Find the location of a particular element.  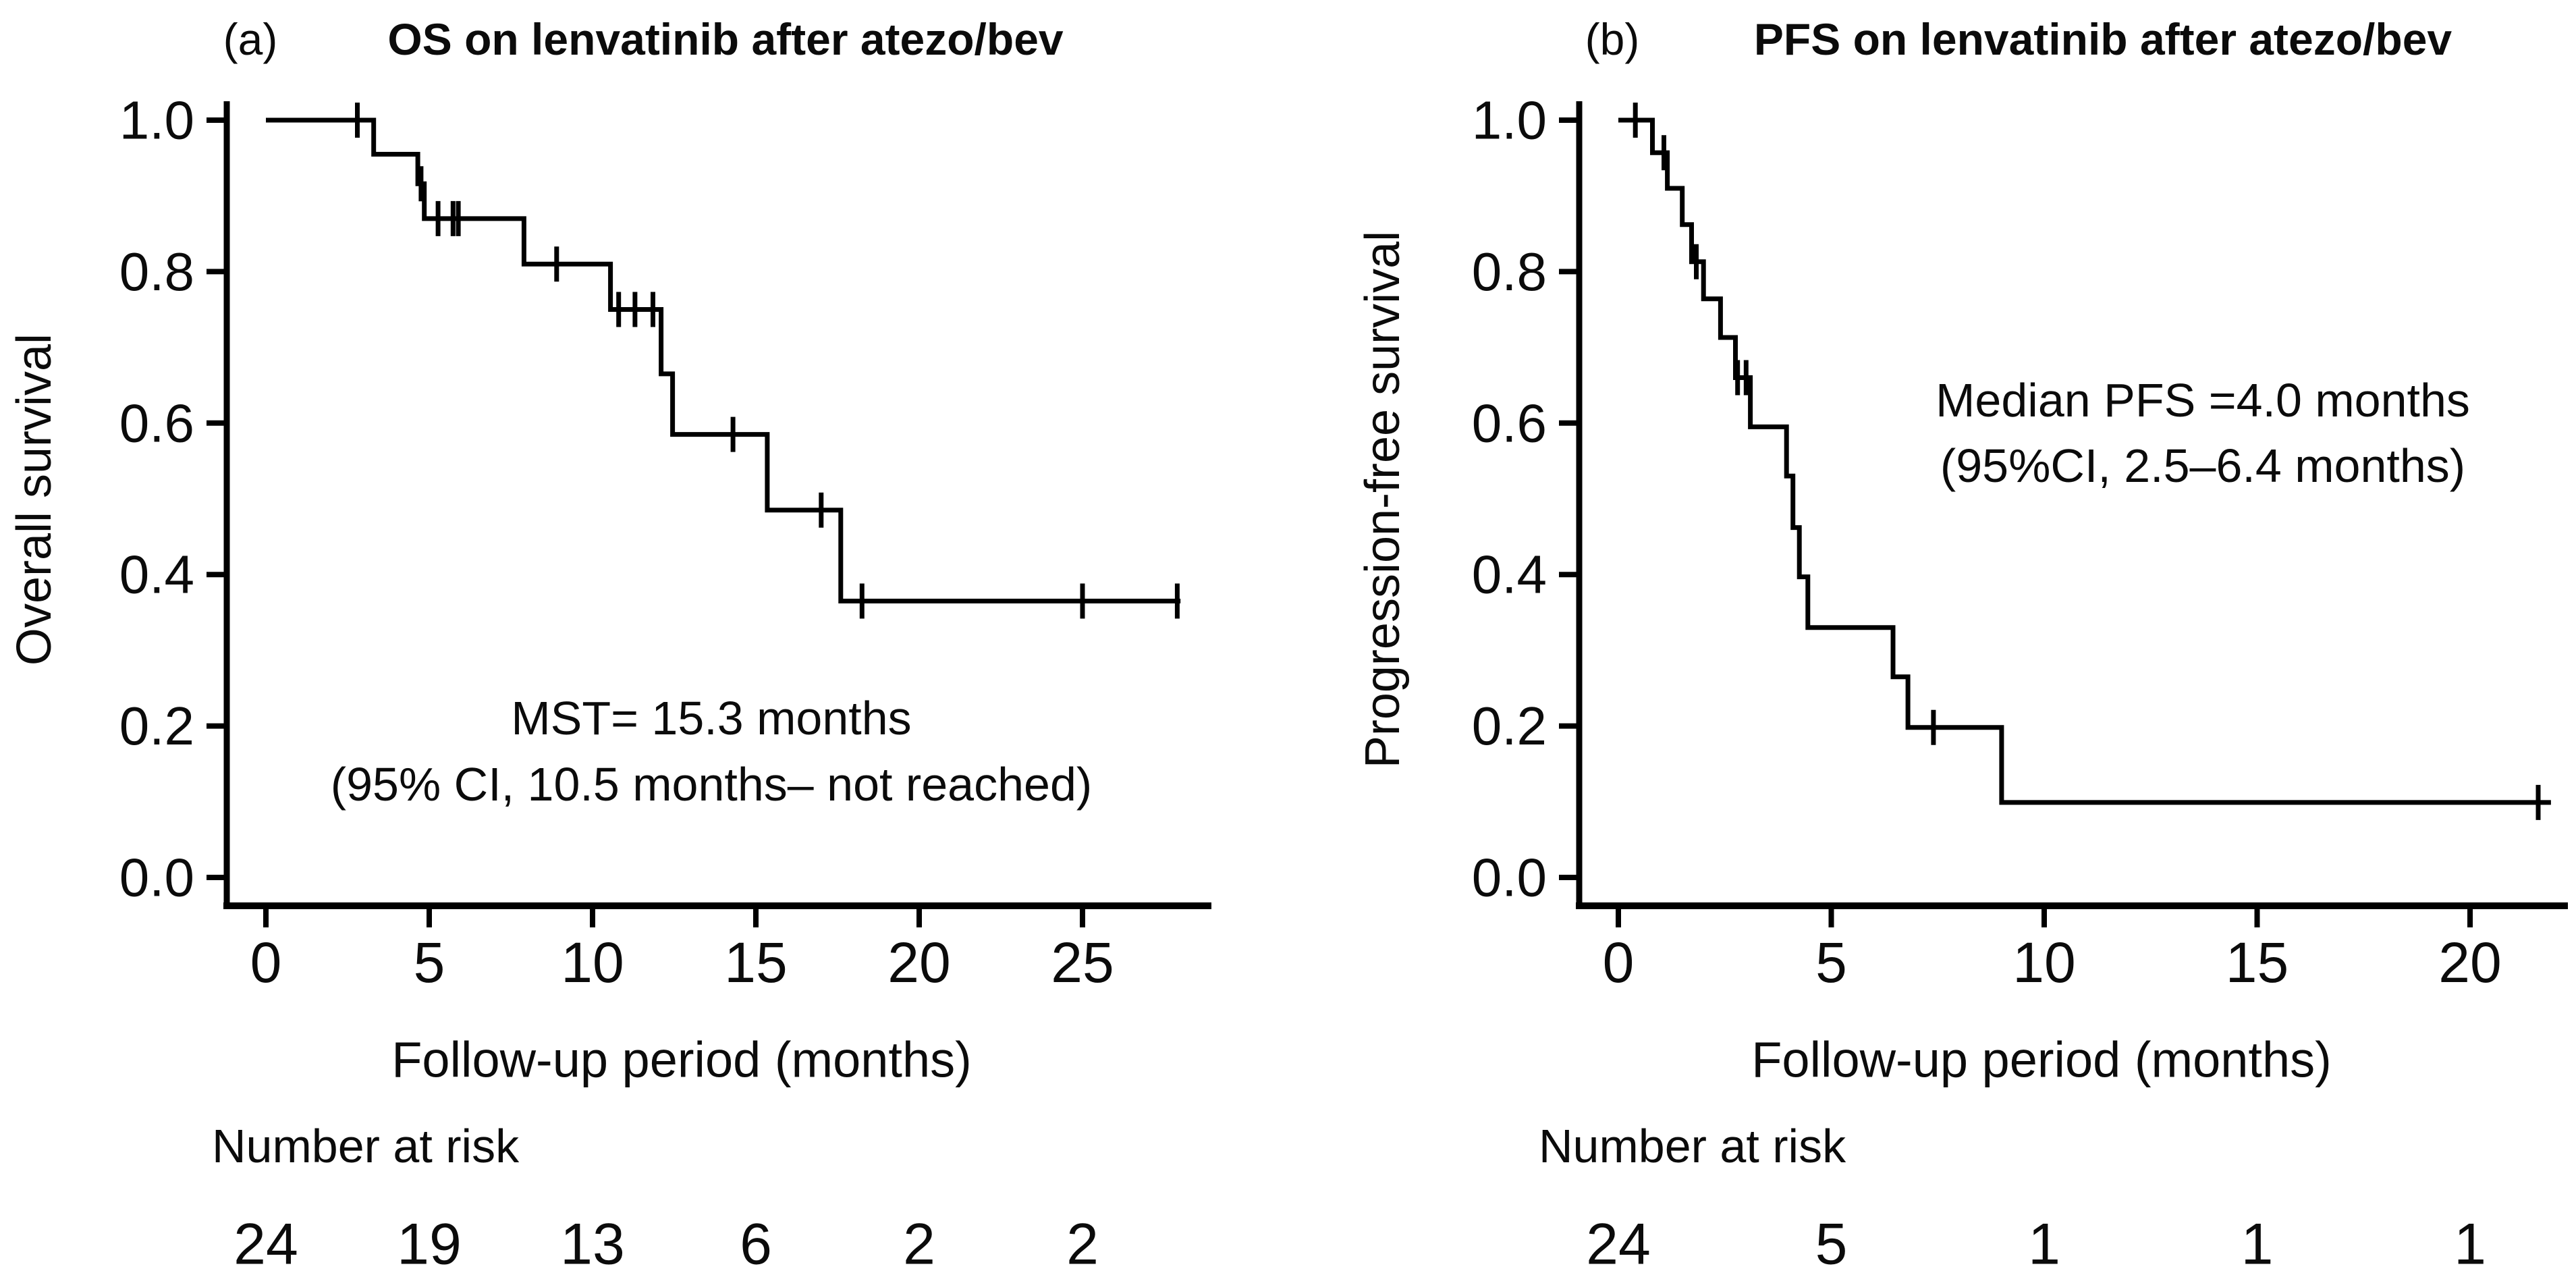

y-tick-label-a: 0.6 is located at coordinates (156, 423).